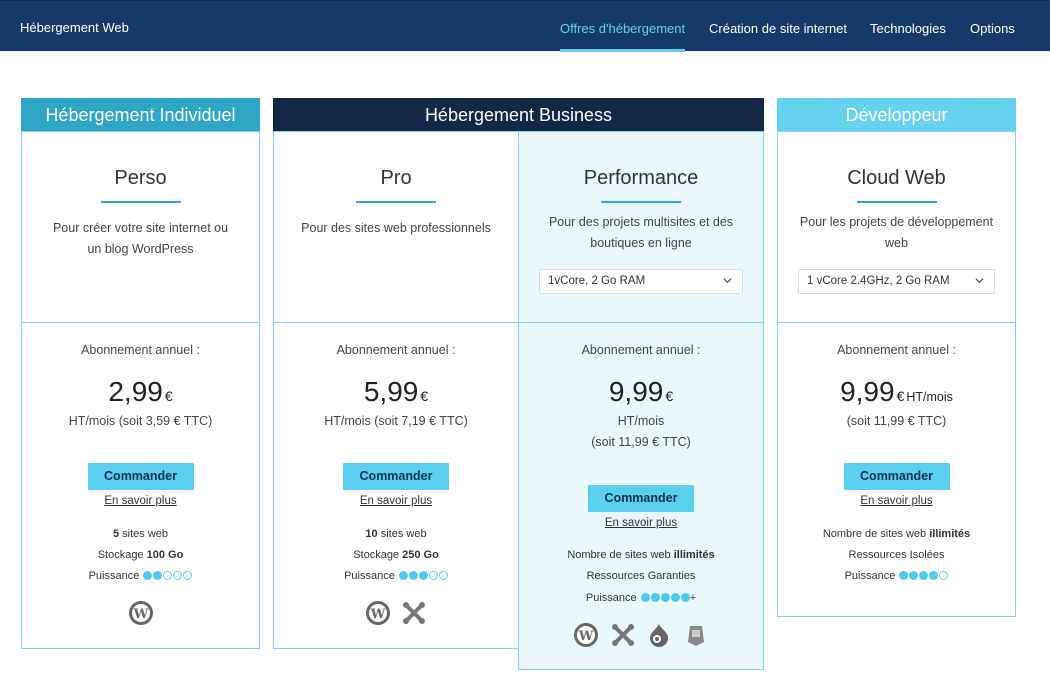 This screenshot has width=1050, height=700. What do you see at coordinates (896, 178) in the screenshot?
I see `plan-name: Cloud Web` at bounding box center [896, 178].